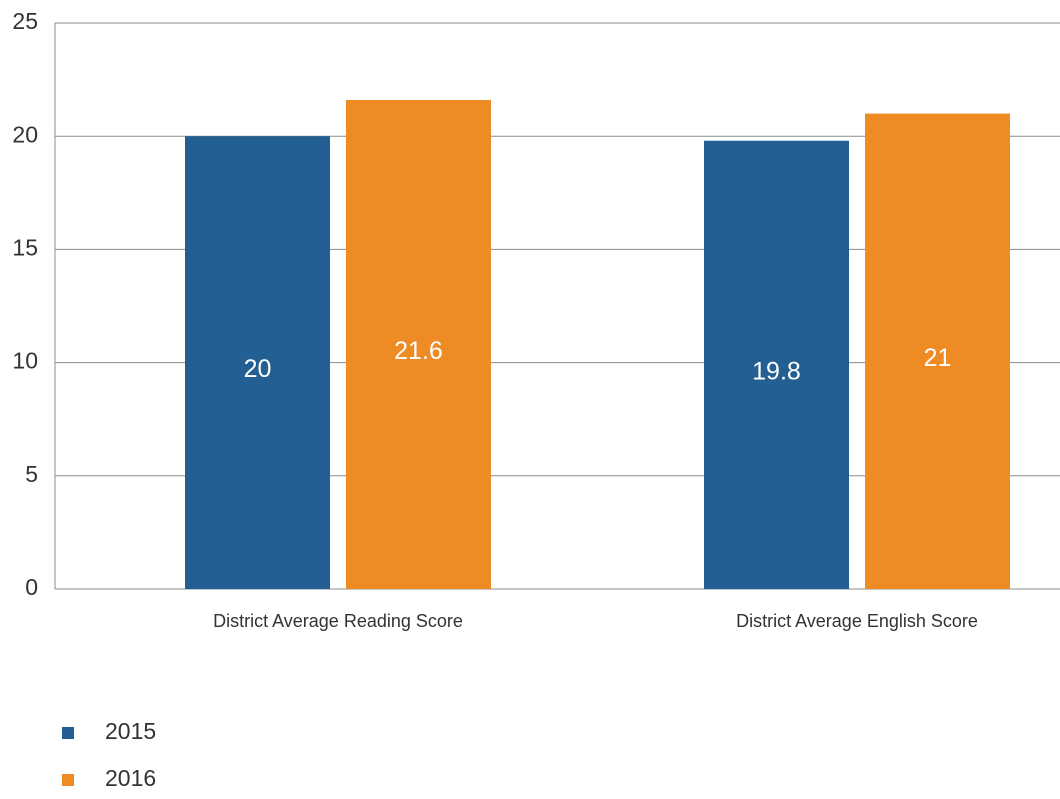 This screenshot has width=1060, height=799. I want to click on y-tick-label: 0, so click(31, 587).